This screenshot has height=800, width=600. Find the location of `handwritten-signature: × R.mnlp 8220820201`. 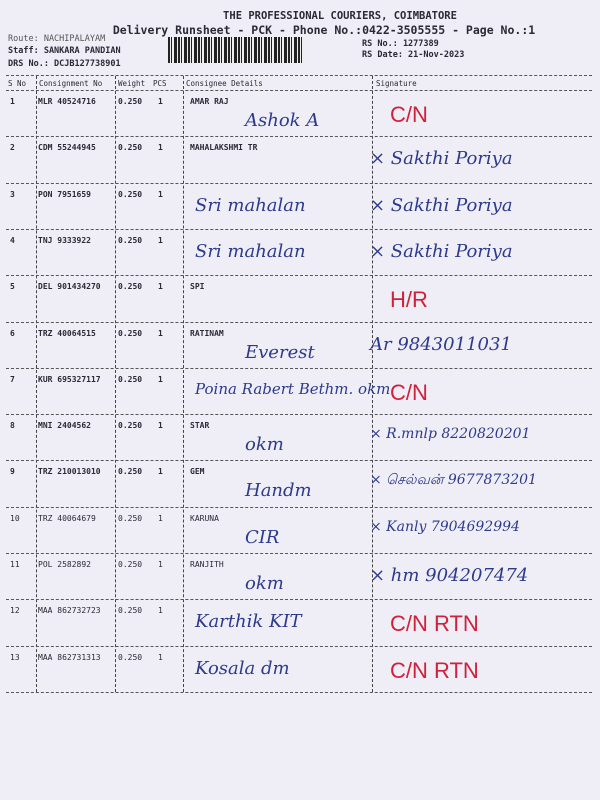

handwritten-signature: × R.mnlp 8220820201 is located at coordinates (450, 434).